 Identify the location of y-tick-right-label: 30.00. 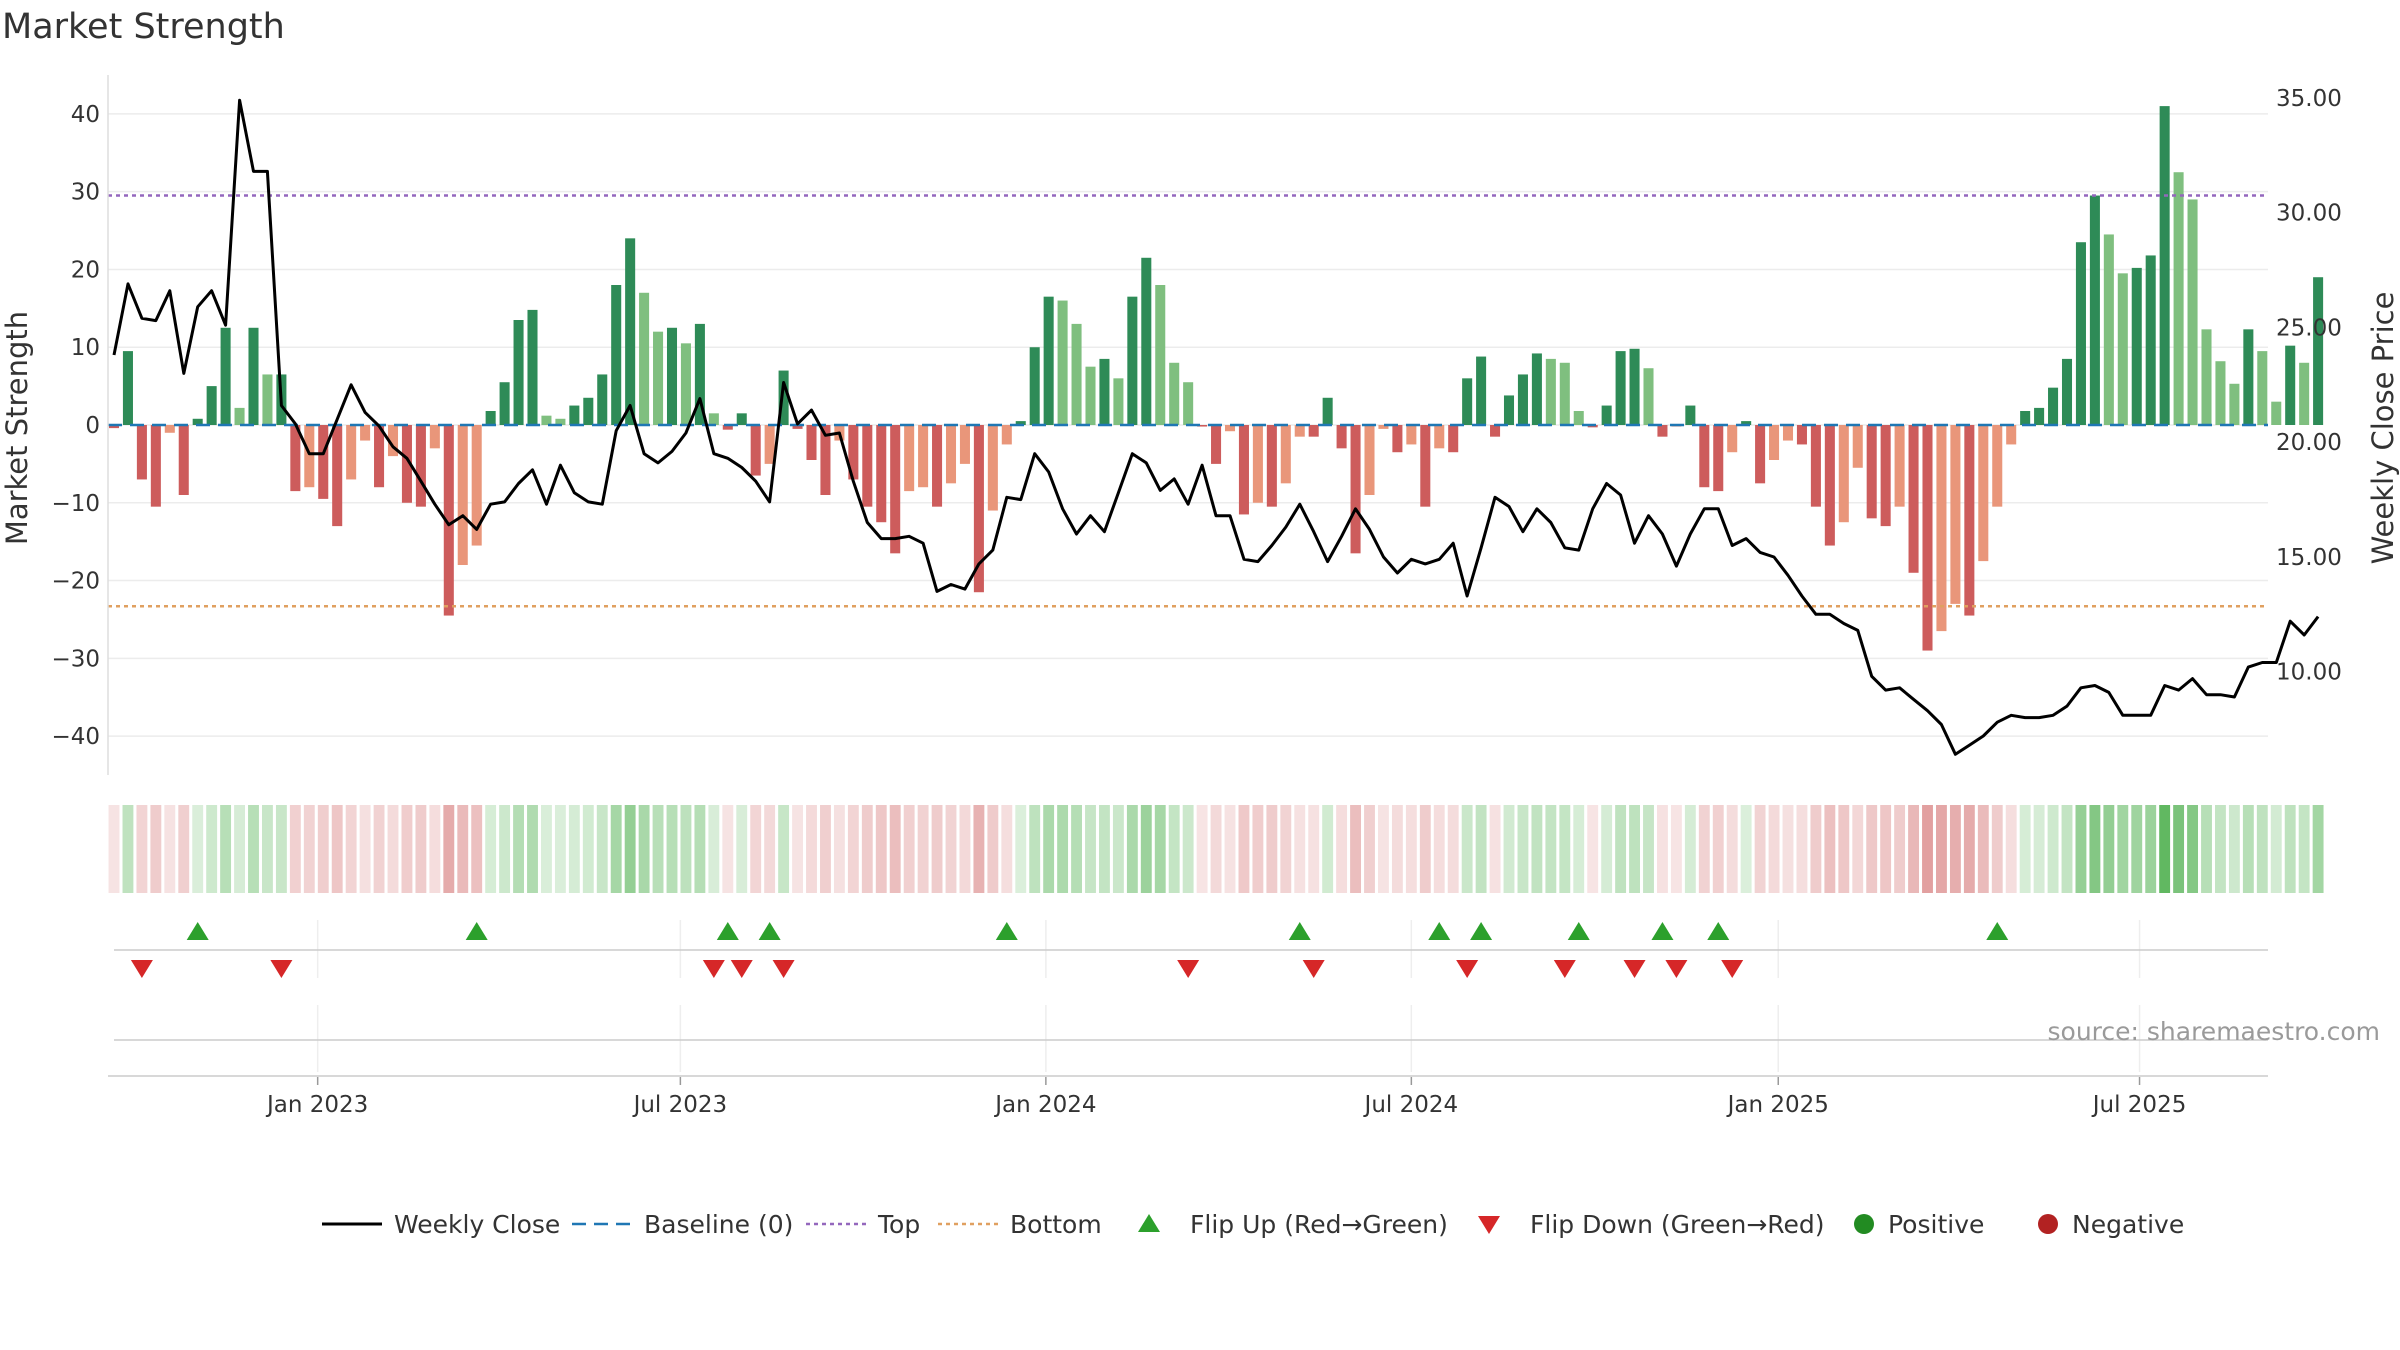
(2309, 214).